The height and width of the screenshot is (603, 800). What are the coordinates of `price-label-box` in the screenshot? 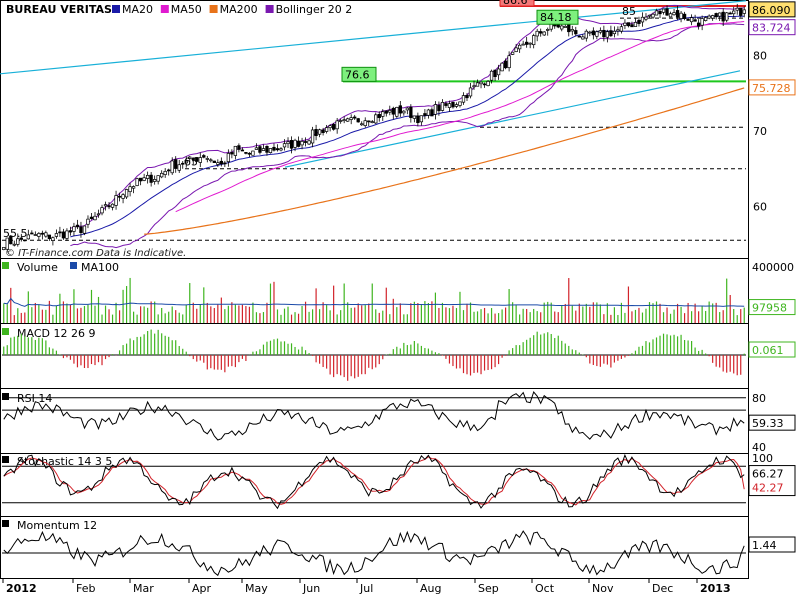 It's located at (359, 74).